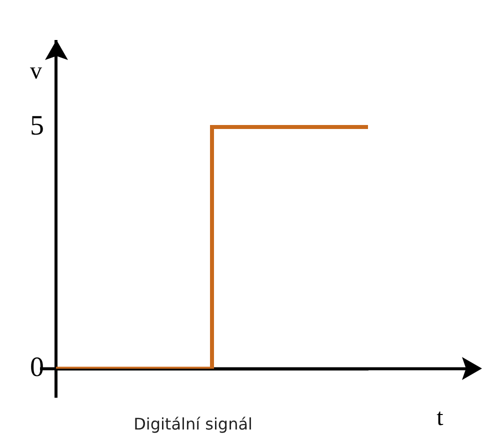  Describe the element at coordinates (440, 418) in the screenshot. I see `x-axis-title: t` at that location.